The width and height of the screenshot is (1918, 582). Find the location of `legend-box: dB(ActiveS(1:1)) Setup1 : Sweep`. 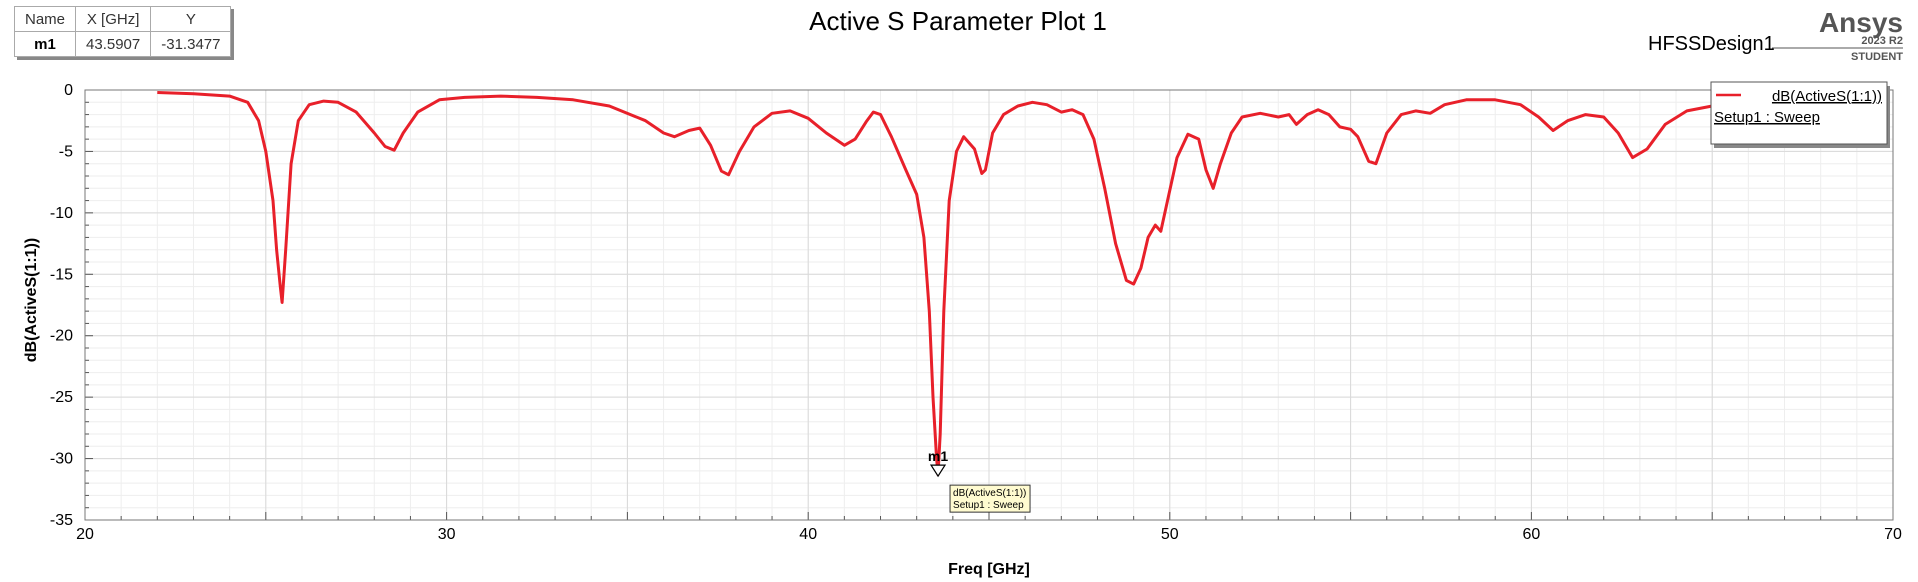

legend-box: dB(ActiveS(1:1)) Setup1 : Sweep is located at coordinates (1800, 114).